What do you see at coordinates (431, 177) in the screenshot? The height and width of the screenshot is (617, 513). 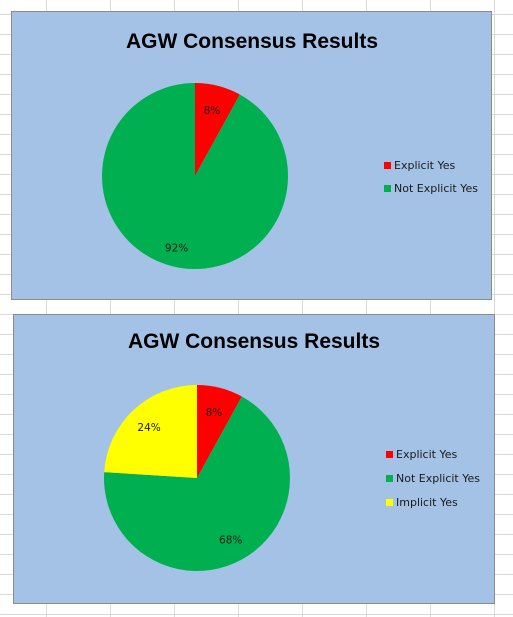 I see `legend: Explicit Yes Not Explicit Yes` at bounding box center [431, 177].